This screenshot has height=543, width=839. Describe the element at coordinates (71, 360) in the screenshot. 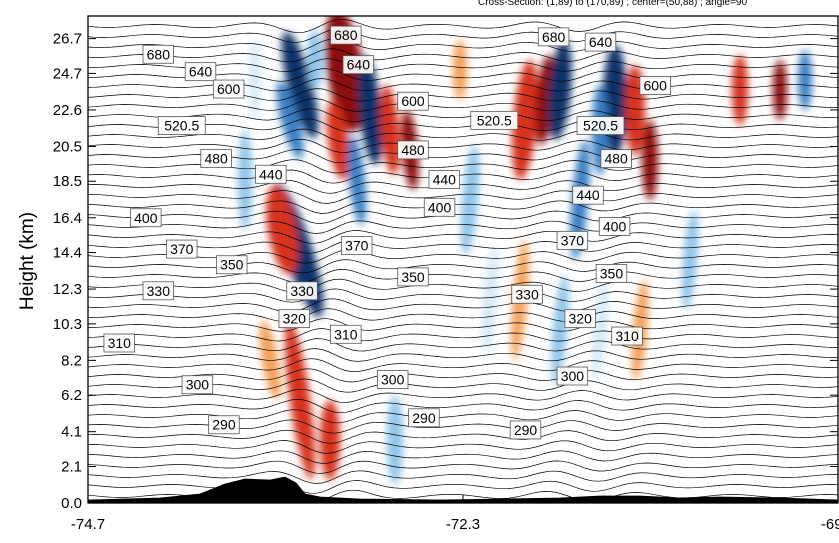

I see `y-tick-label: 8.2` at that location.